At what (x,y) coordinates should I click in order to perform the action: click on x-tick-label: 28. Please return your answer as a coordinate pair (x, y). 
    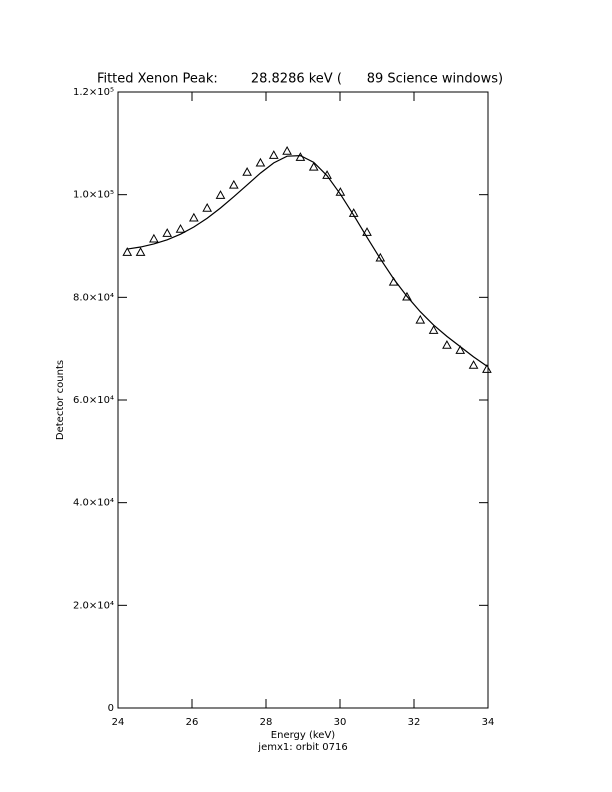
    Looking at the image, I should click on (266, 722).